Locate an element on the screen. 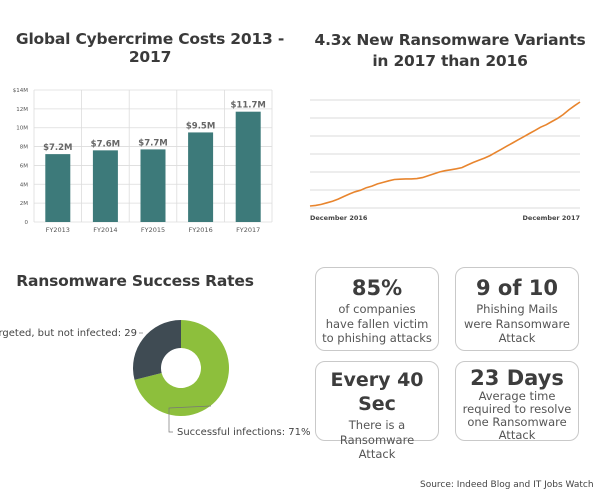 This screenshot has height=501, width=600. ransomware-series-line is located at coordinates (445, 154).